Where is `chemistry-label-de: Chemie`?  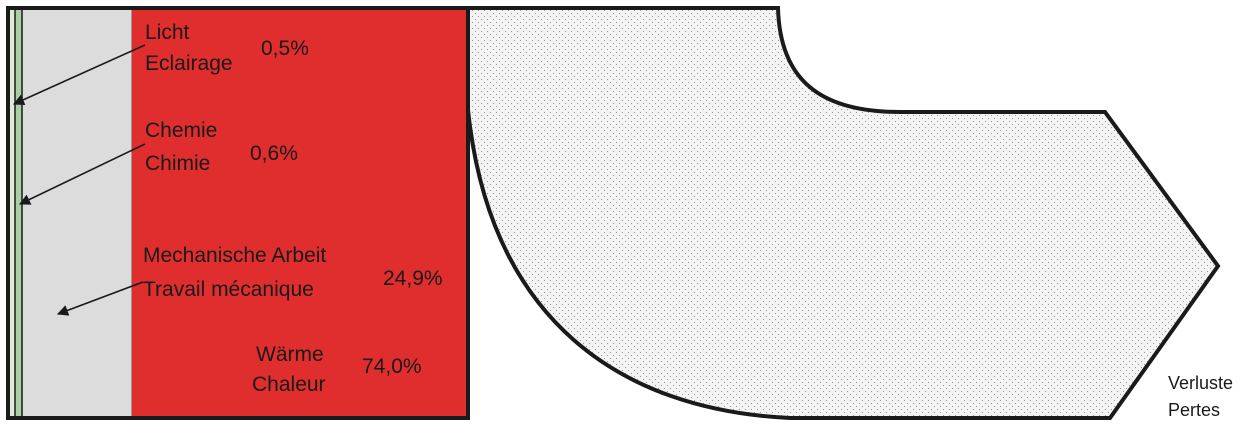
chemistry-label-de: Chemie is located at coordinates (181, 130).